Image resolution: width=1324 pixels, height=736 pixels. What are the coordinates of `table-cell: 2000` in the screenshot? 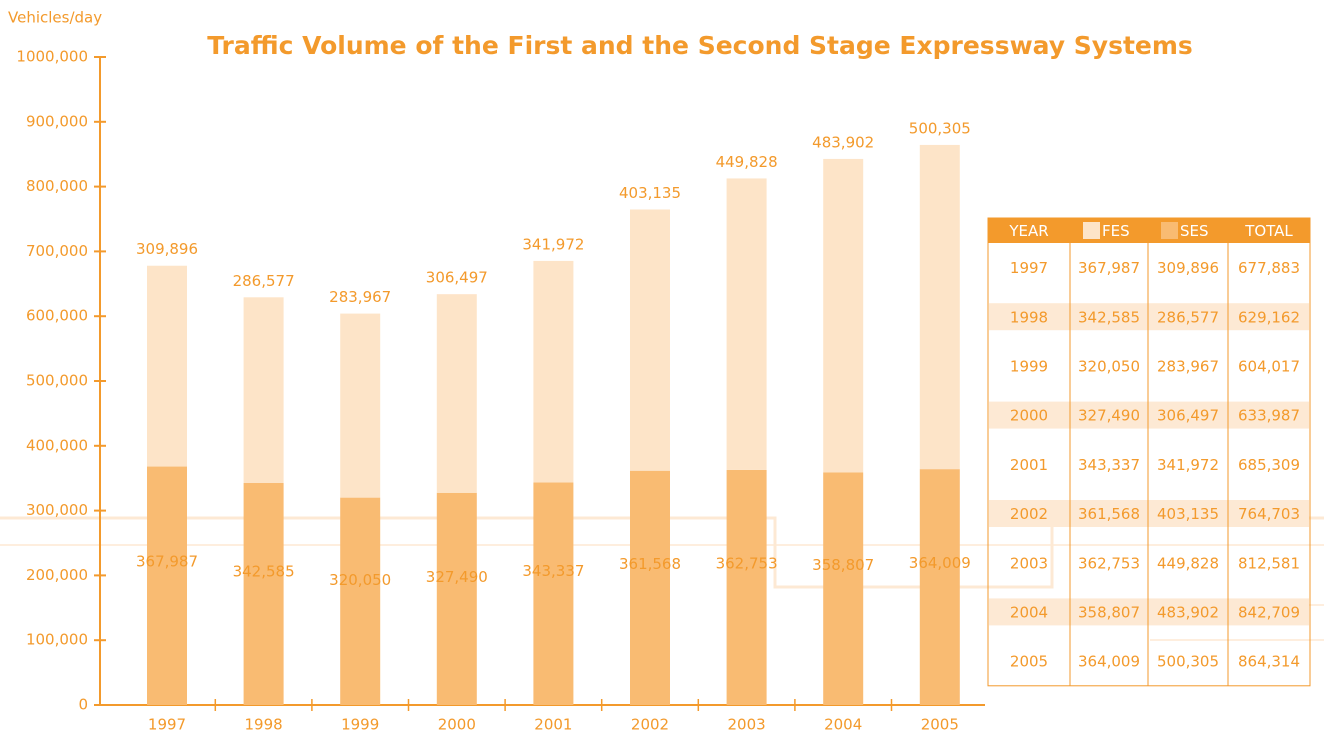 It's located at (1029, 416).